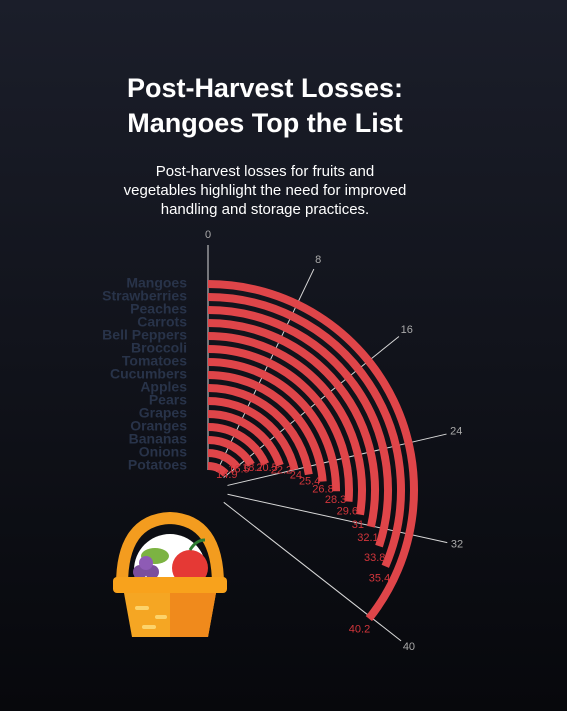 This screenshot has width=567, height=711. Describe the element at coordinates (265, 171) in the screenshot. I see `subtitle: Post-harvest losses for fruits and` at that location.